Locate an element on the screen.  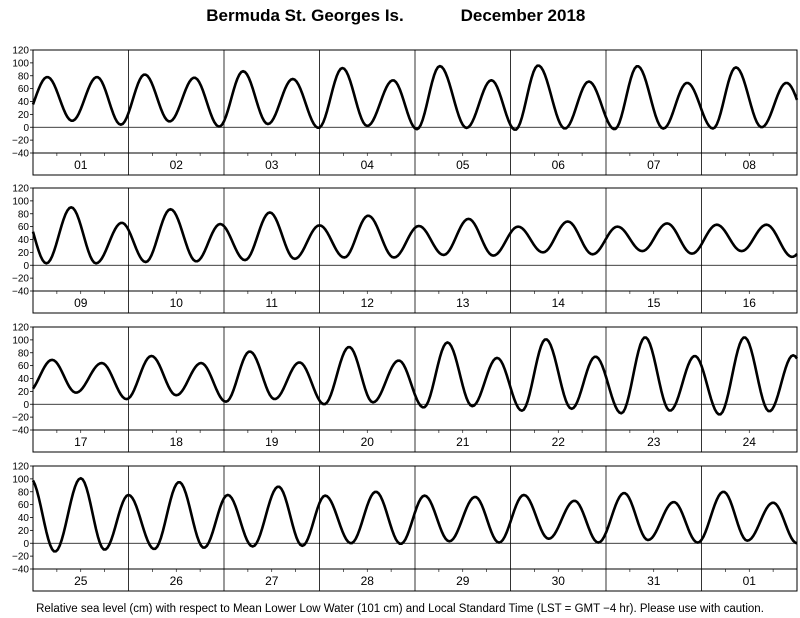
day-label: 10 is located at coordinates (177, 303).